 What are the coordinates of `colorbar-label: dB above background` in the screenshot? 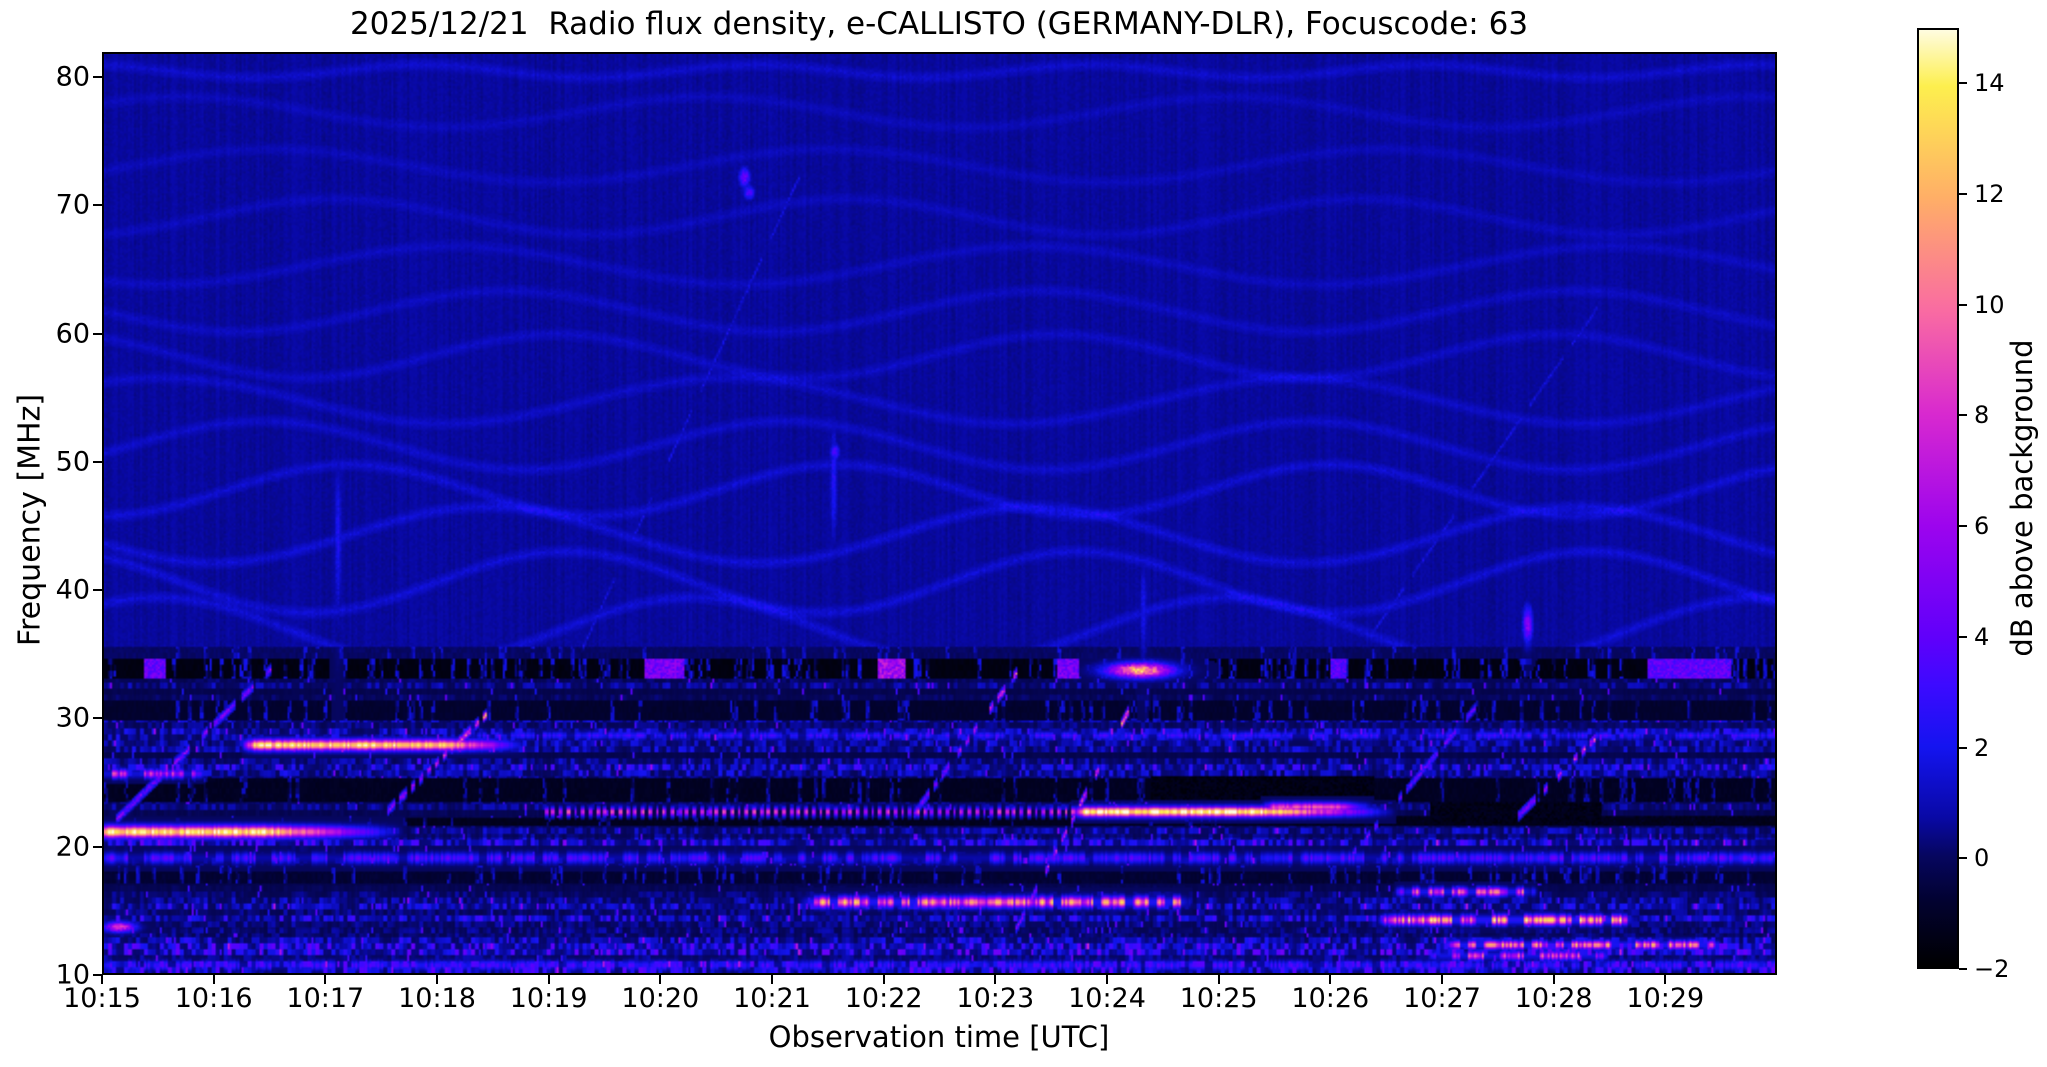 It's located at (2022, 498).